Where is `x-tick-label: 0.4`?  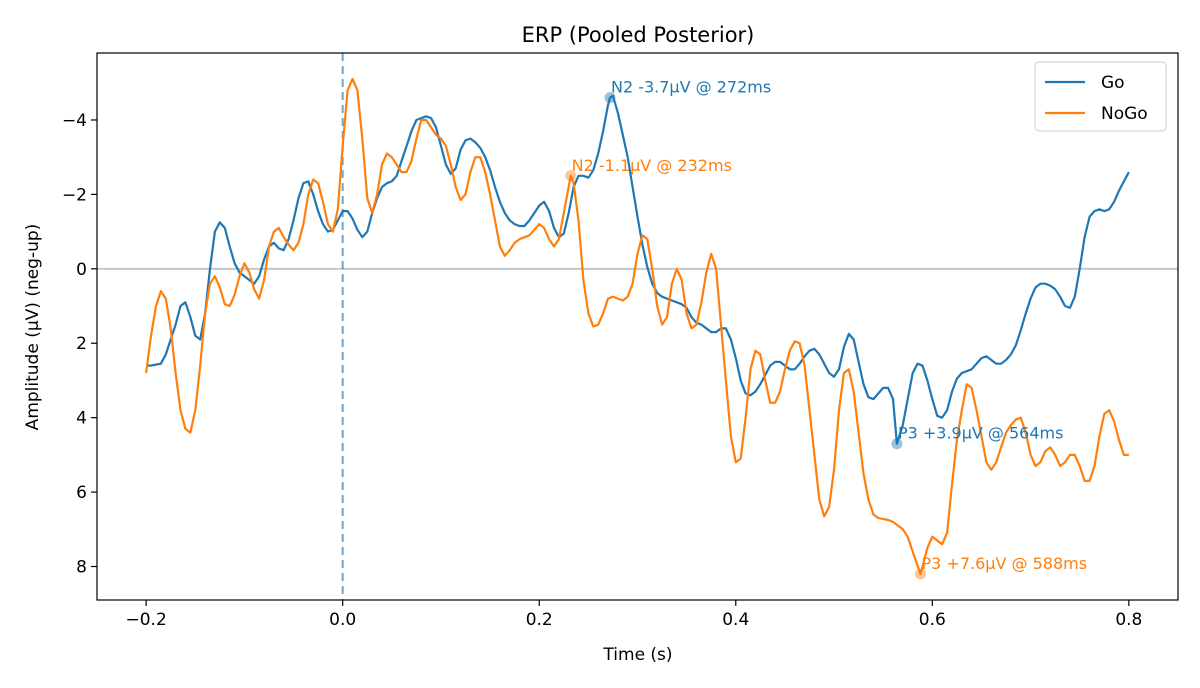
x-tick-label: 0.4 is located at coordinates (735, 620).